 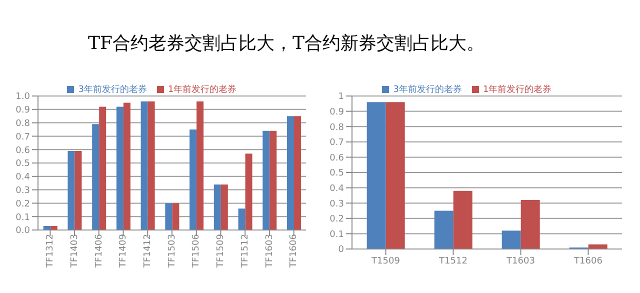 I want to click on y-tick-label: 0, so click(x=341, y=250).